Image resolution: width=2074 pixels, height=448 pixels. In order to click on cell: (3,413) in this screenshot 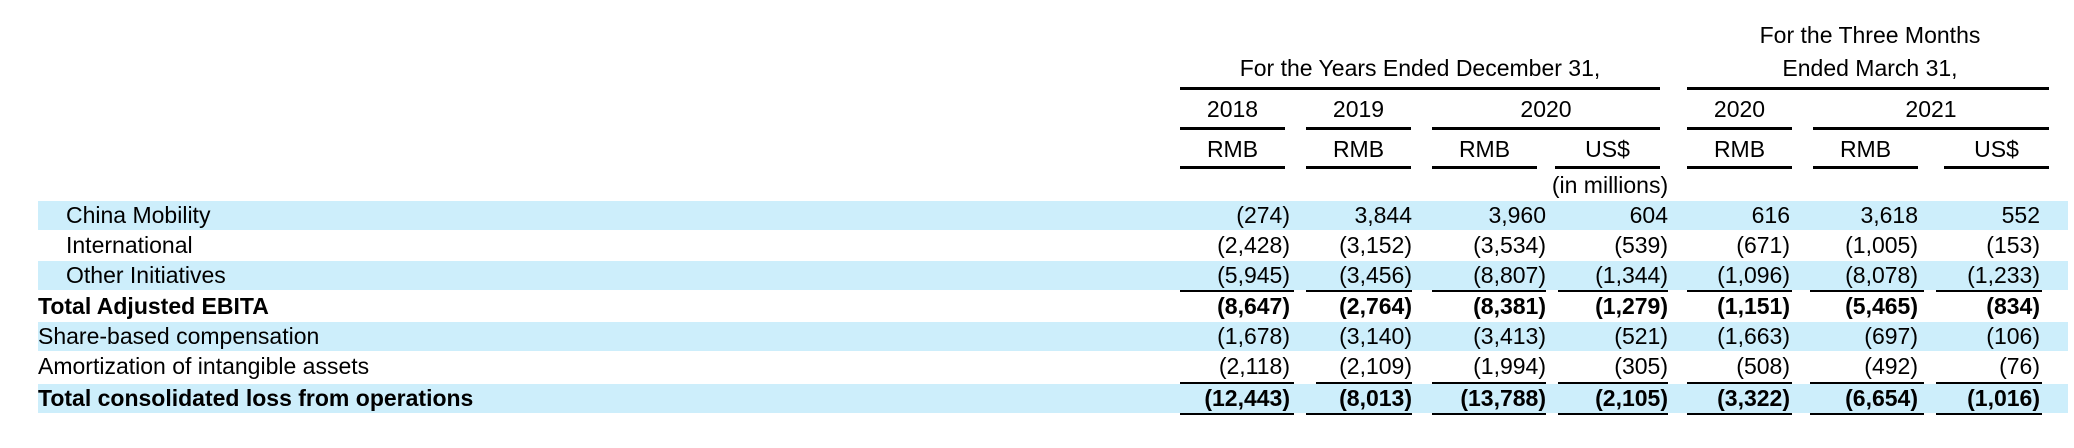, I will do `click(1509, 336)`.